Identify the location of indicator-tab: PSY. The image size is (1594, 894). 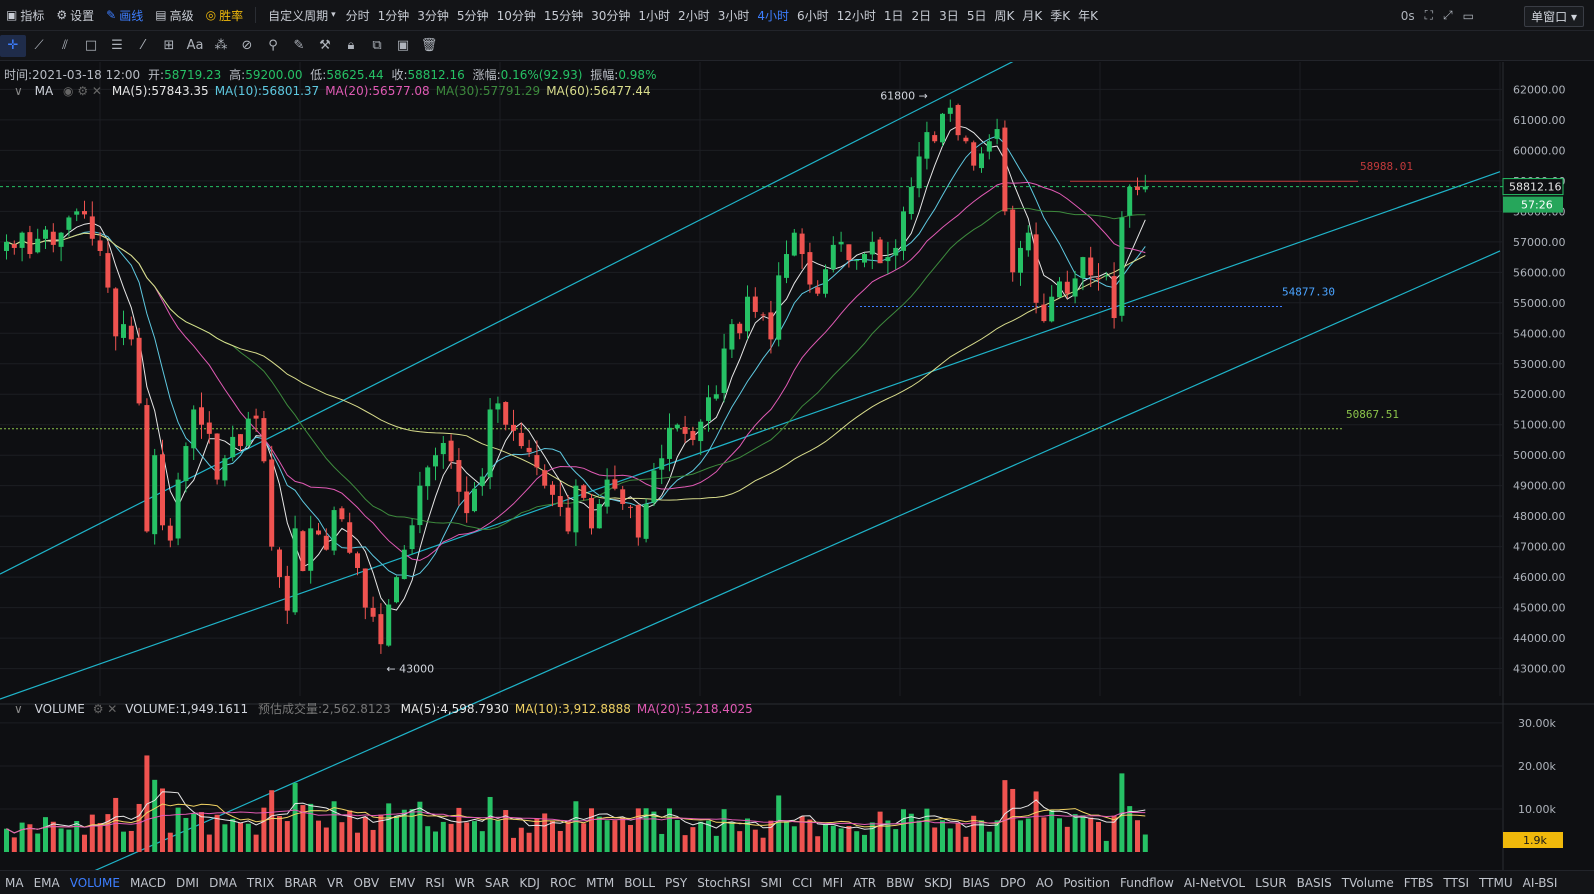
(676, 882).